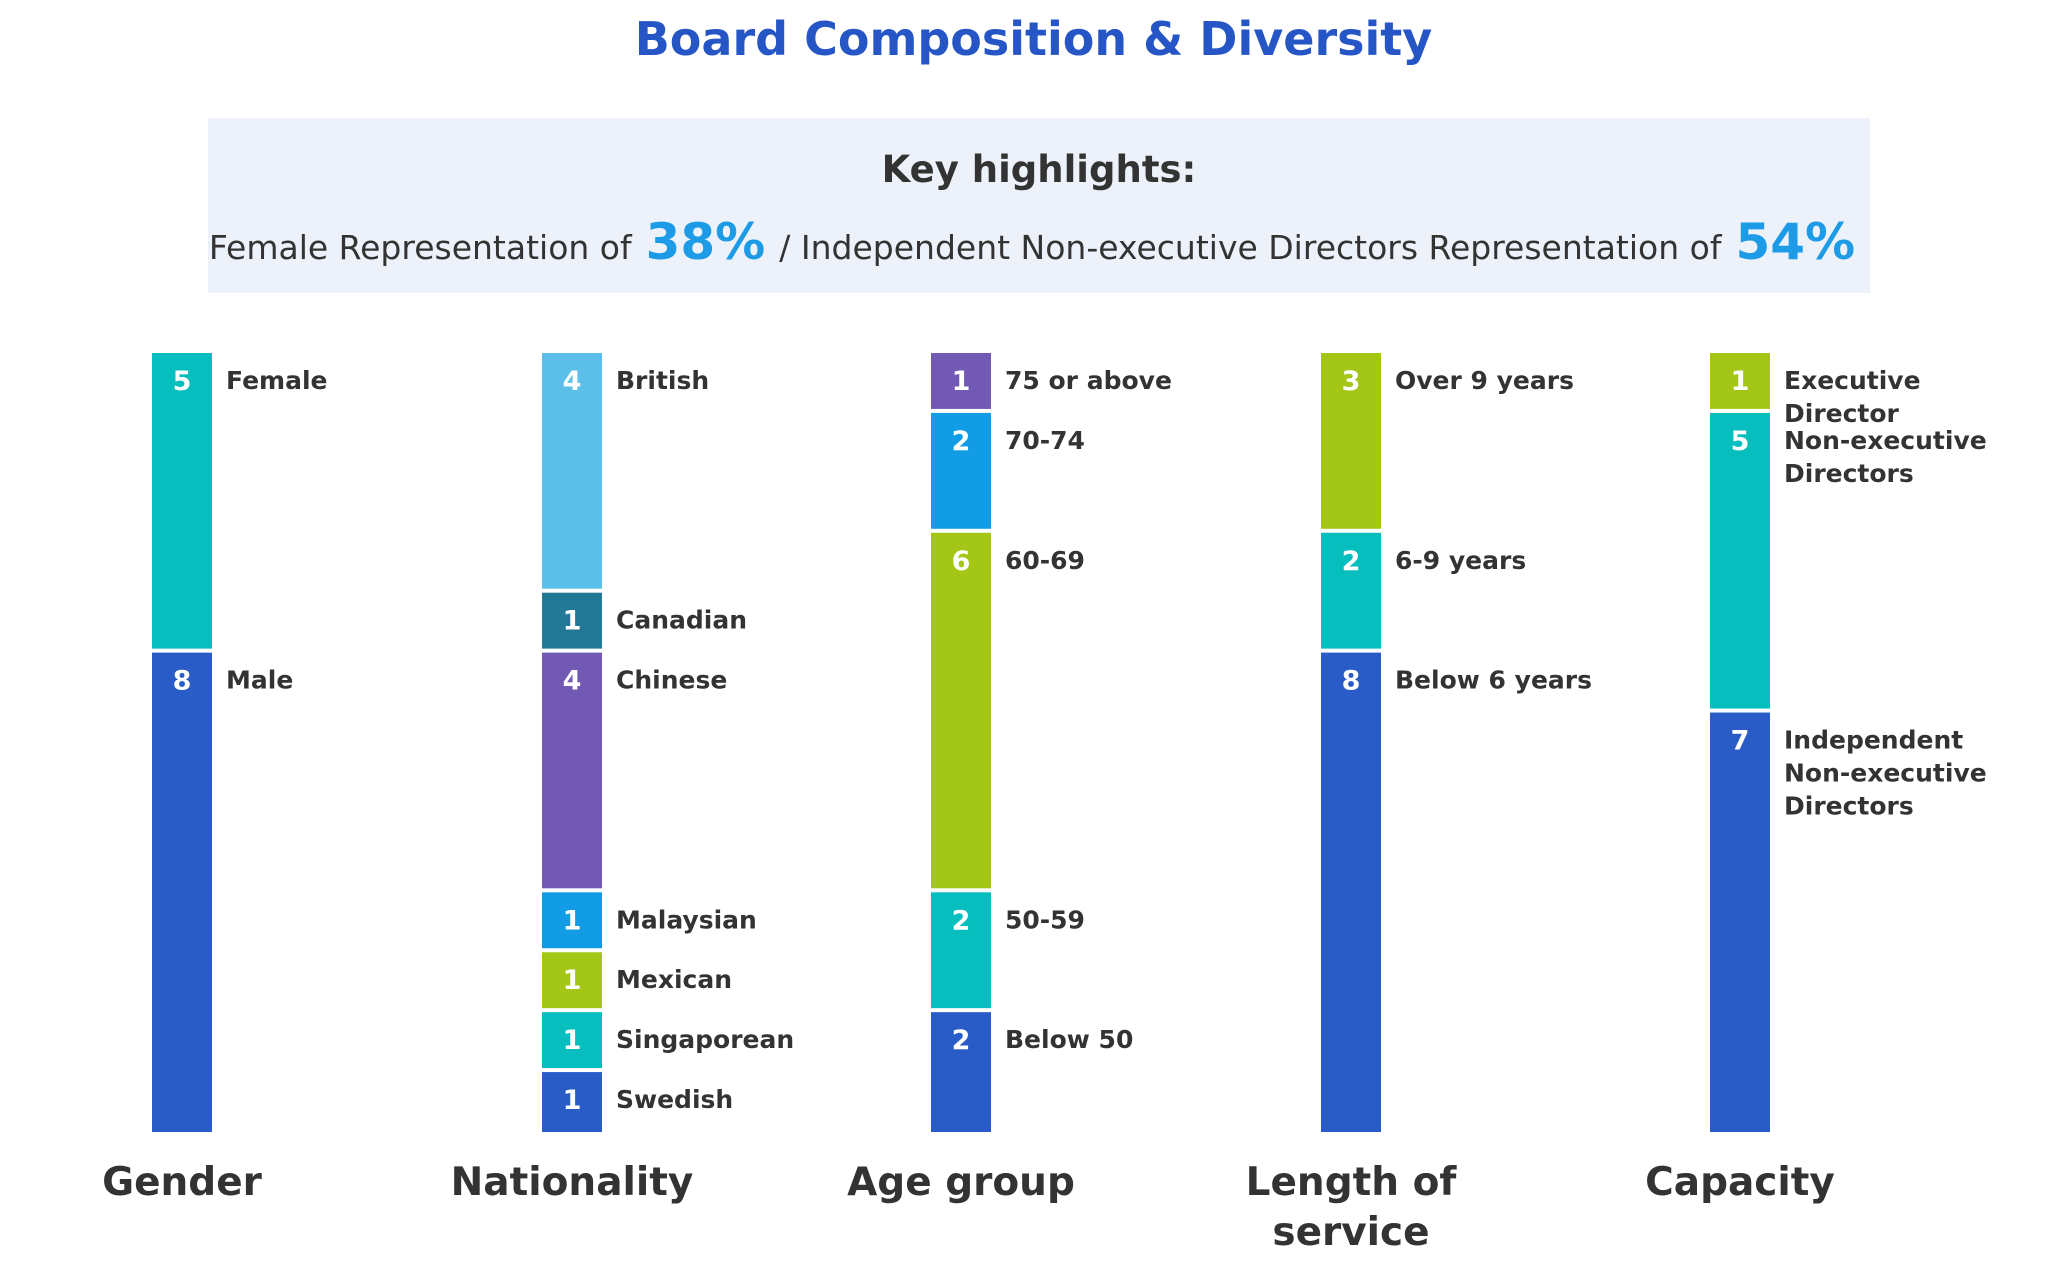  What do you see at coordinates (961, 561) in the screenshot?
I see `segment-value-label: 6` at bounding box center [961, 561].